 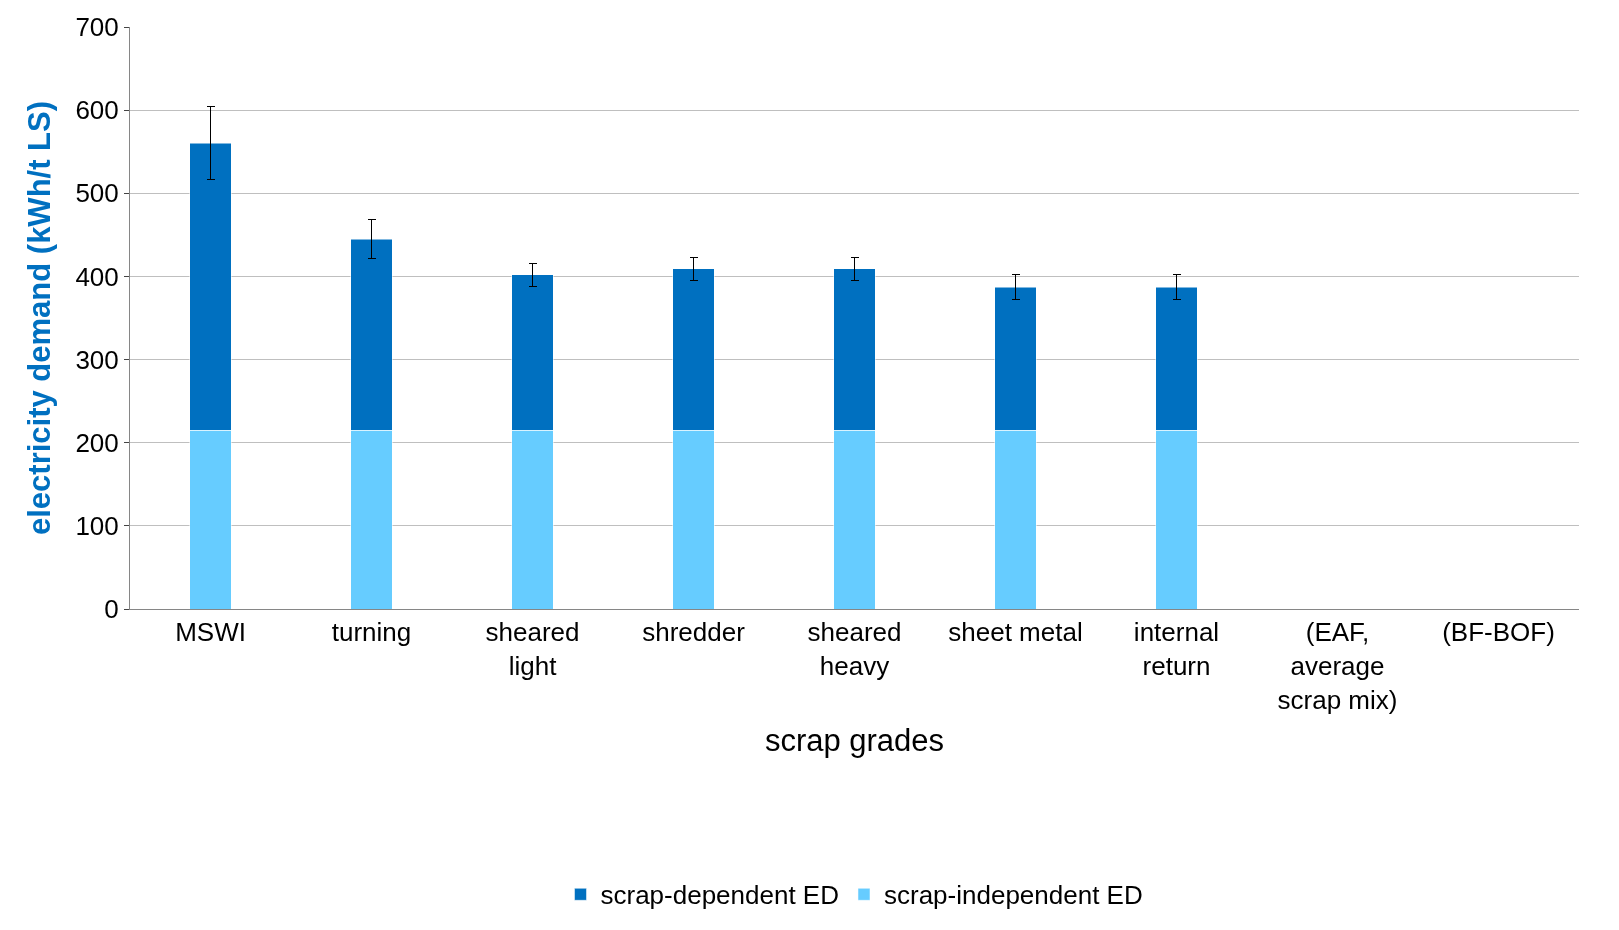 I want to click on x-tick-label: (EAF, average scrap mix), so click(x=1337, y=666).